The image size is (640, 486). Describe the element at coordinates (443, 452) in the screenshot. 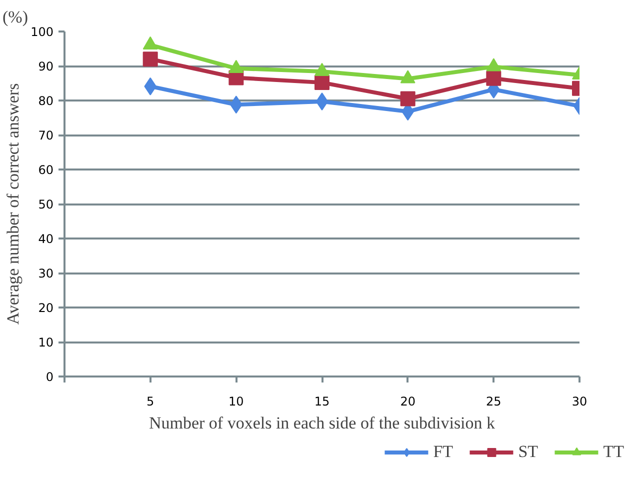

I see `legend-label: FT` at that location.